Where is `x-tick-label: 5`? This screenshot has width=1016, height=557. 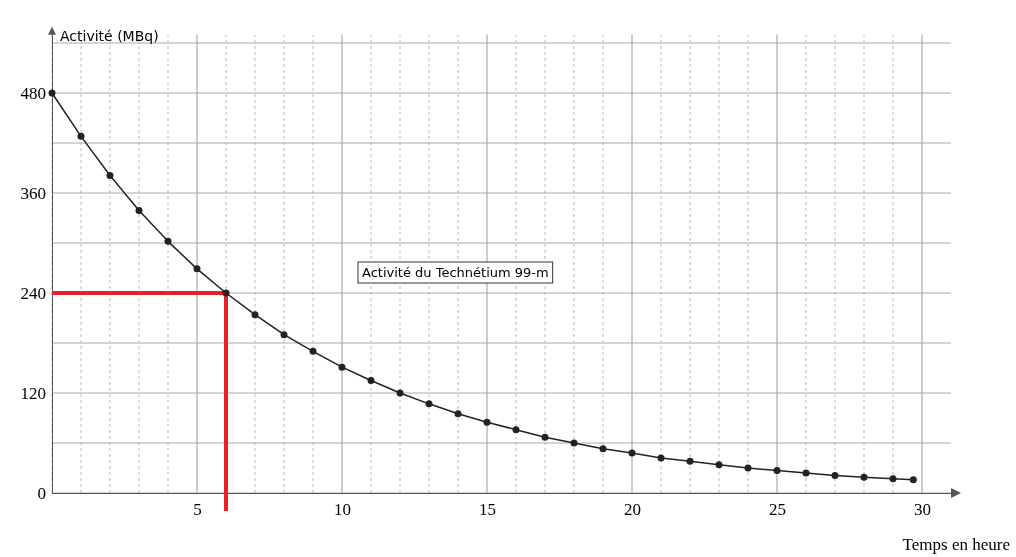
x-tick-label: 5 is located at coordinates (197, 510).